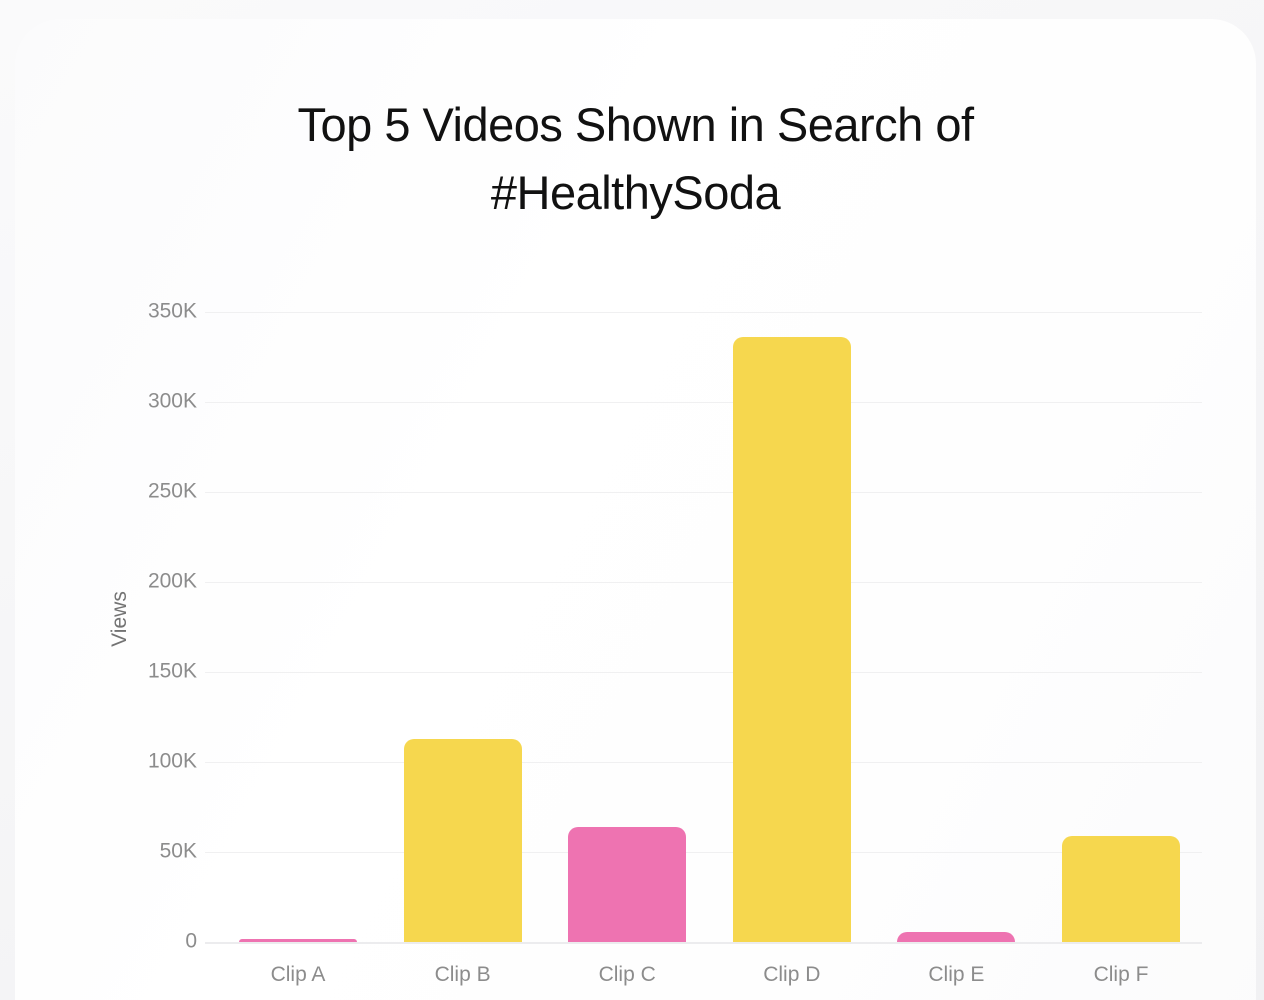 This screenshot has height=1000, width=1264. Describe the element at coordinates (635, 124) in the screenshot. I see `chart-title-line-1: Top 5 Videos Shown in Search of` at that location.